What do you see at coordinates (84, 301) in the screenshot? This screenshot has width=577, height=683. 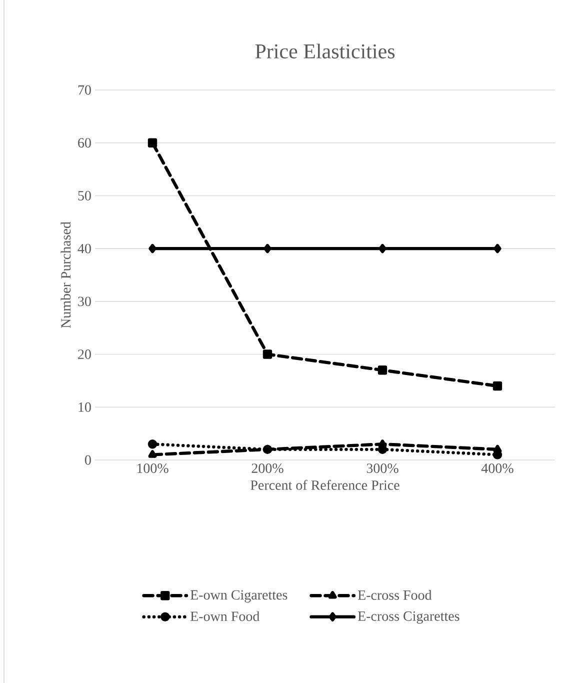 I see `y-tick-label: 30` at bounding box center [84, 301].